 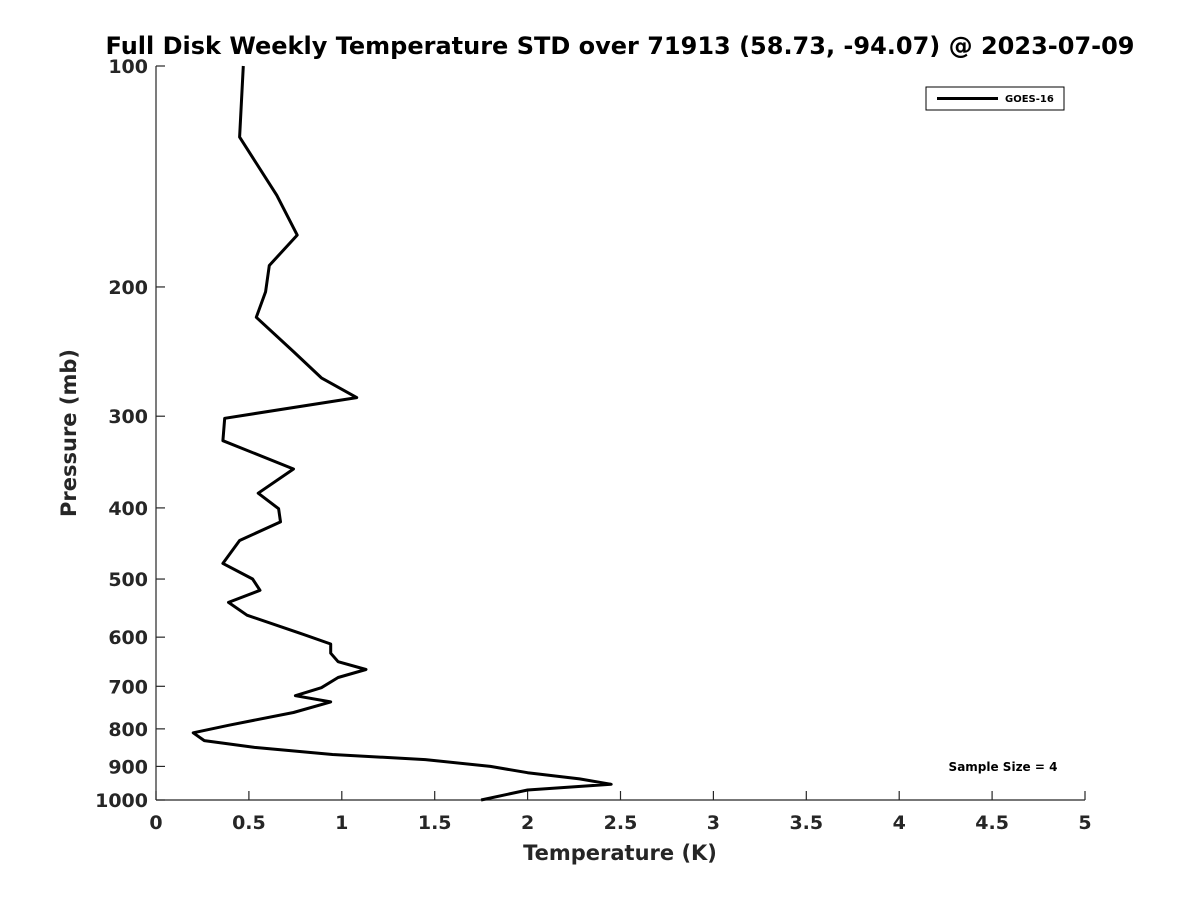 What do you see at coordinates (130, 434) in the screenshot?
I see `y-ticks: 100 200 300 400 500 600 700 800 900 1000` at bounding box center [130, 434].